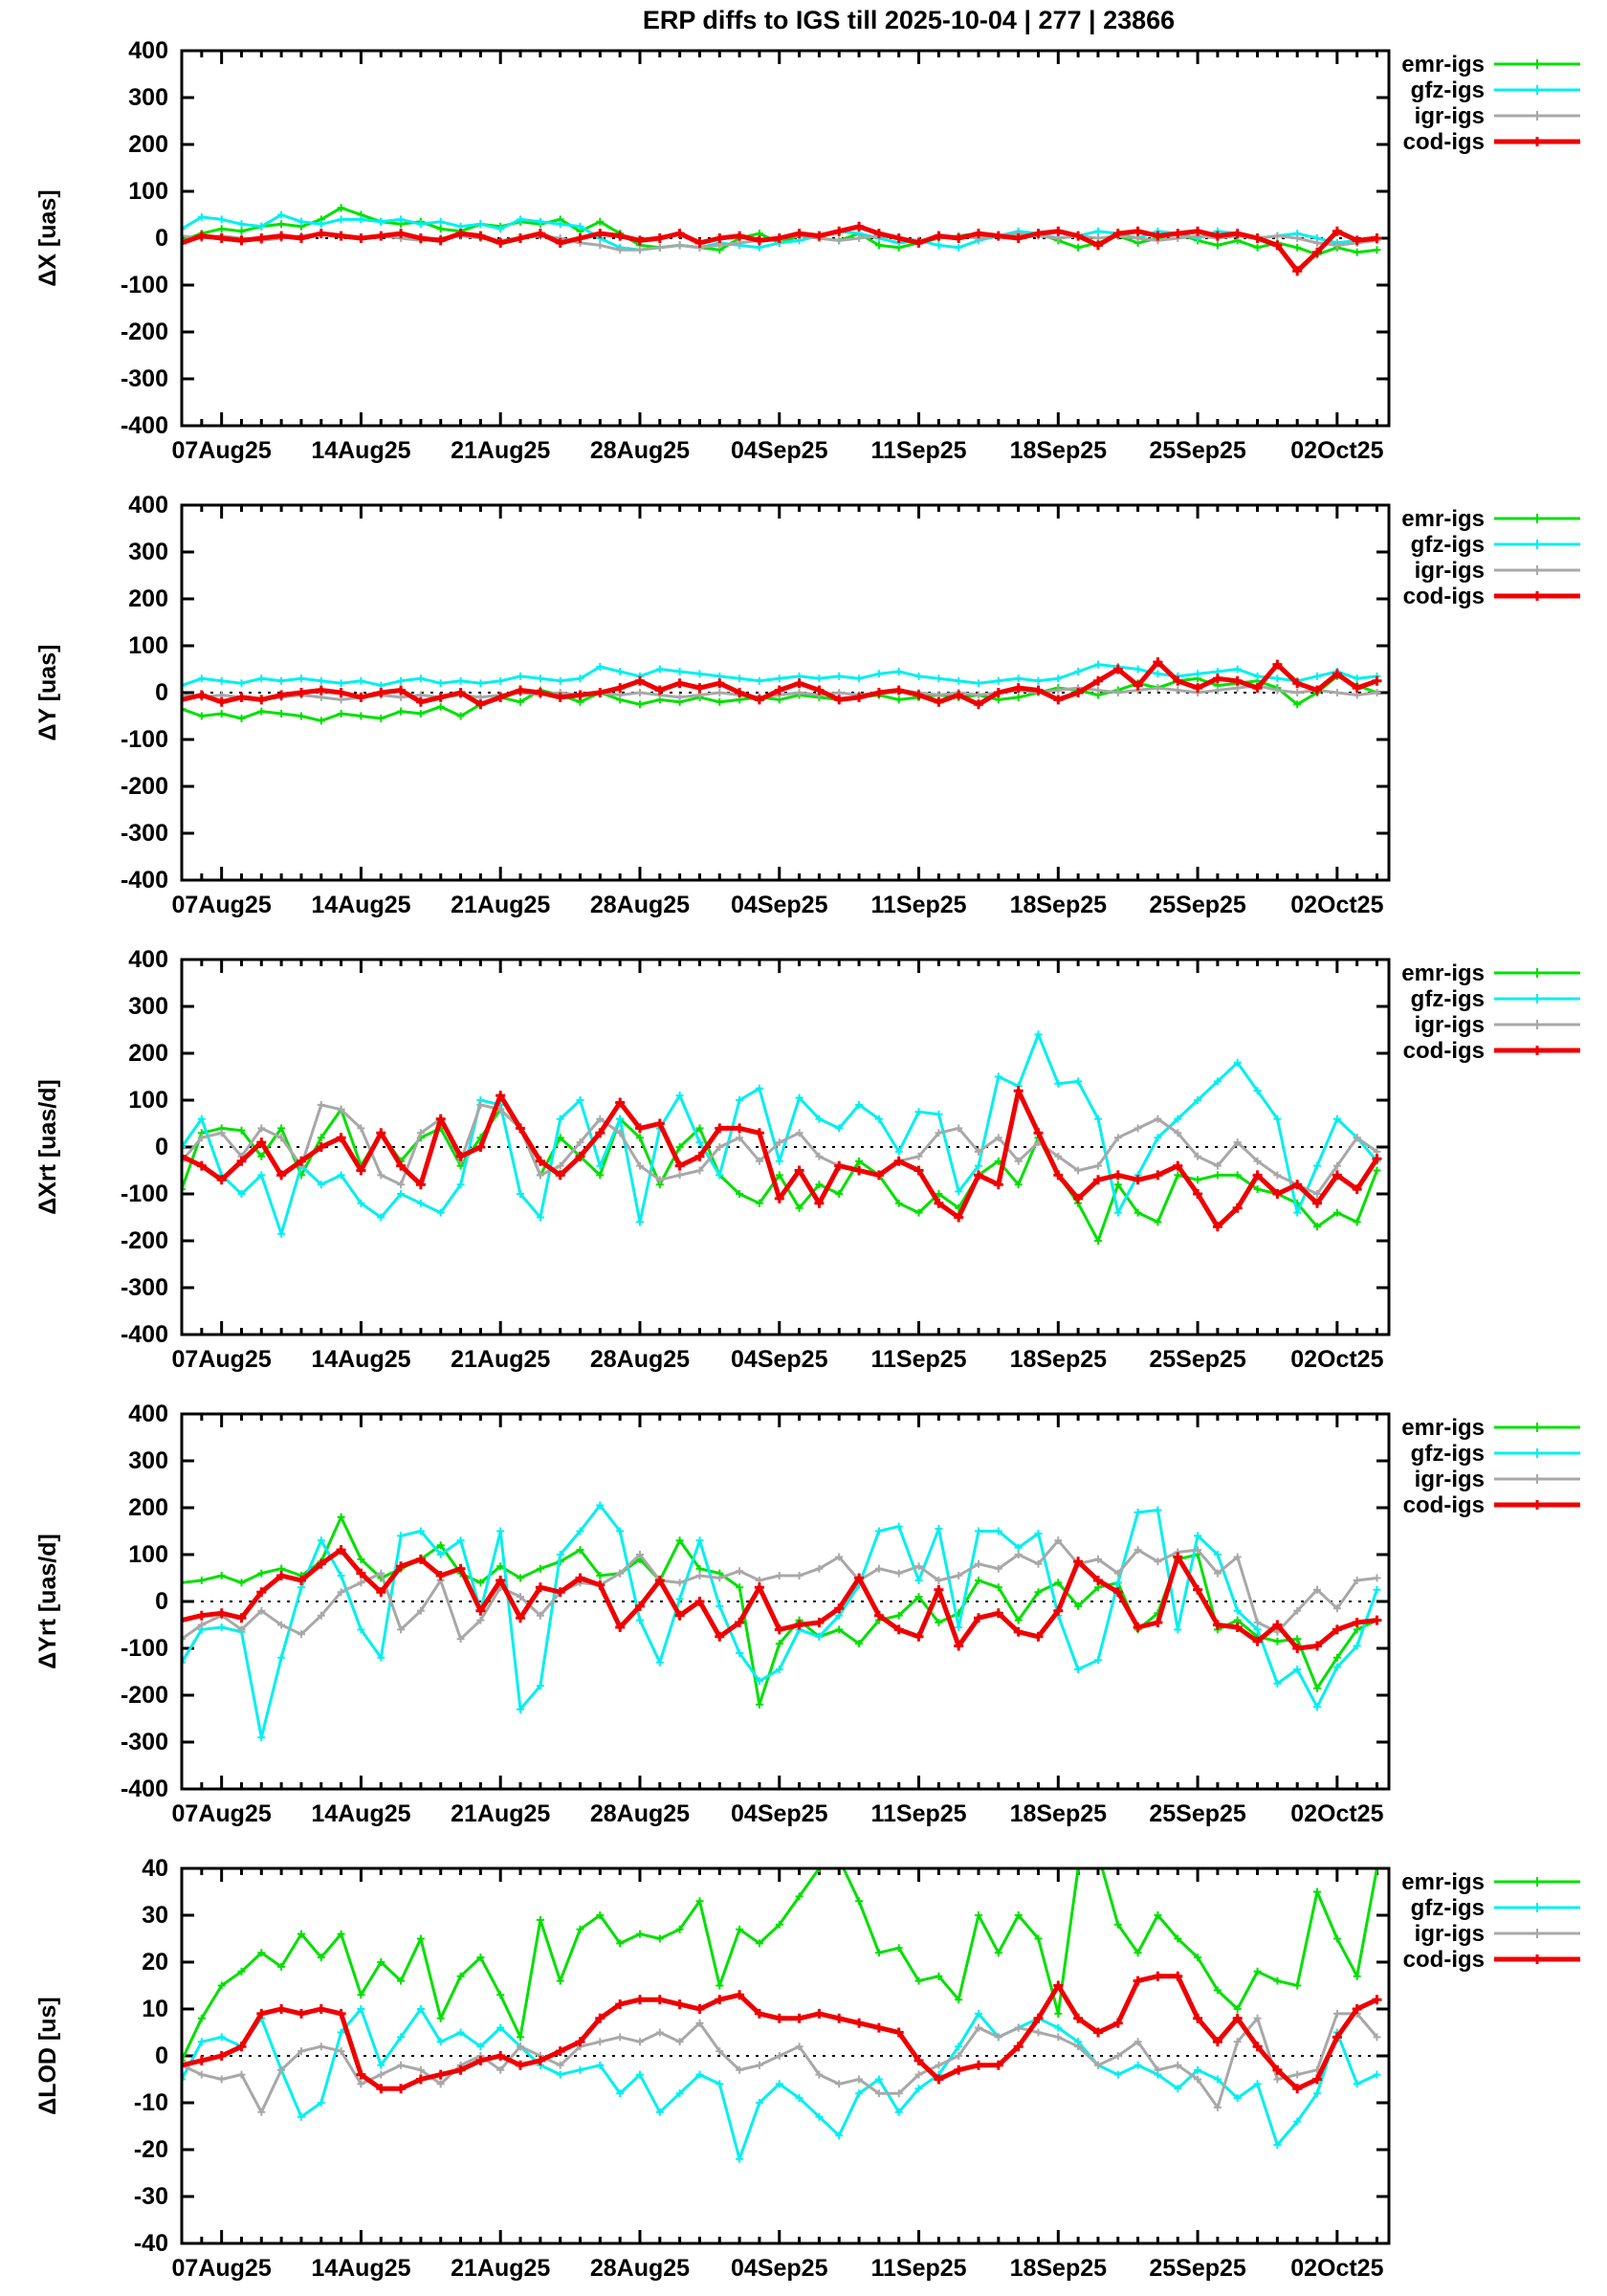 The height and width of the screenshot is (2296, 1607). I want to click on y-tick-label: -20, so click(151, 2149).